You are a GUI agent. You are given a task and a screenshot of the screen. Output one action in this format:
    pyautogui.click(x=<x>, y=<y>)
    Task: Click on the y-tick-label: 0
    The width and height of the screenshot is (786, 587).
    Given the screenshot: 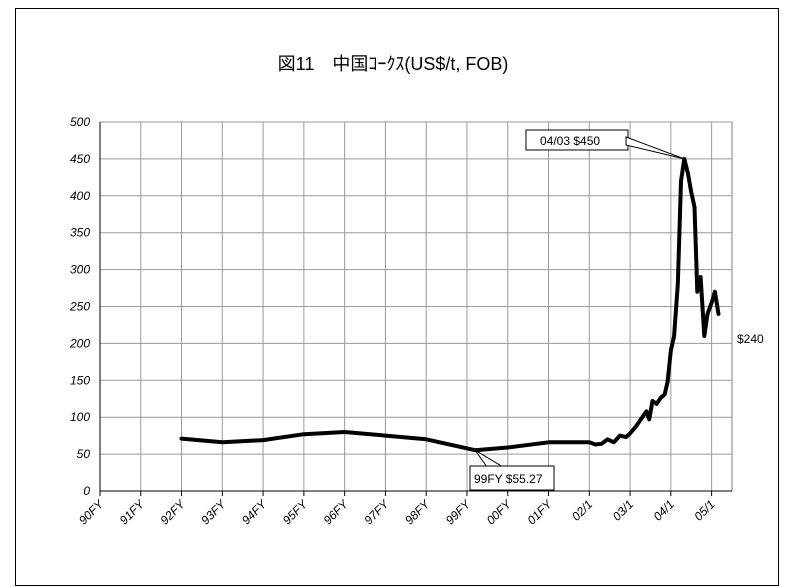 What is the action you would take?
    pyautogui.click(x=86, y=491)
    